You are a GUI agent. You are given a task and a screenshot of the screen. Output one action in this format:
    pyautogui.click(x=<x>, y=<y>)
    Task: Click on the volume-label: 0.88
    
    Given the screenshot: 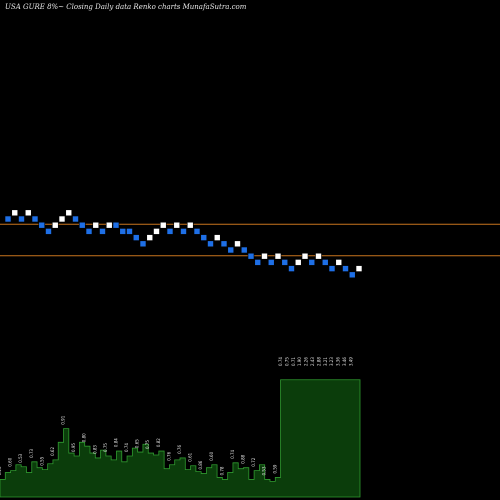 What is the action you would take?
    pyautogui.click(x=243, y=458)
    